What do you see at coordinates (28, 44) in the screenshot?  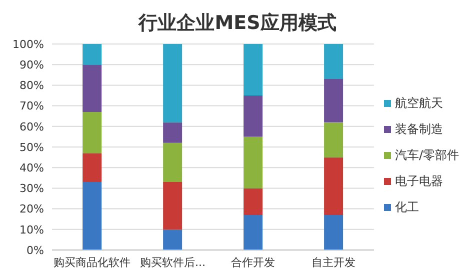 I see `y-tick-label: 100%` at bounding box center [28, 44].